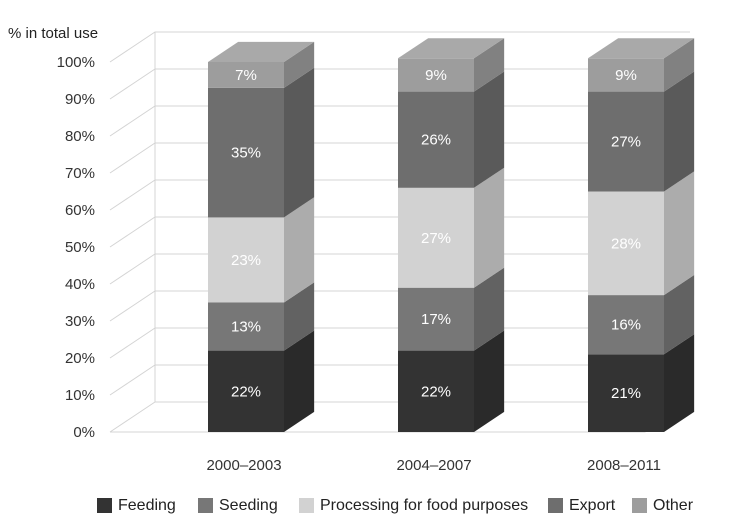  Describe the element at coordinates (84, 432) in the screenshot. I see `y-tick-label: 0%` at that location.